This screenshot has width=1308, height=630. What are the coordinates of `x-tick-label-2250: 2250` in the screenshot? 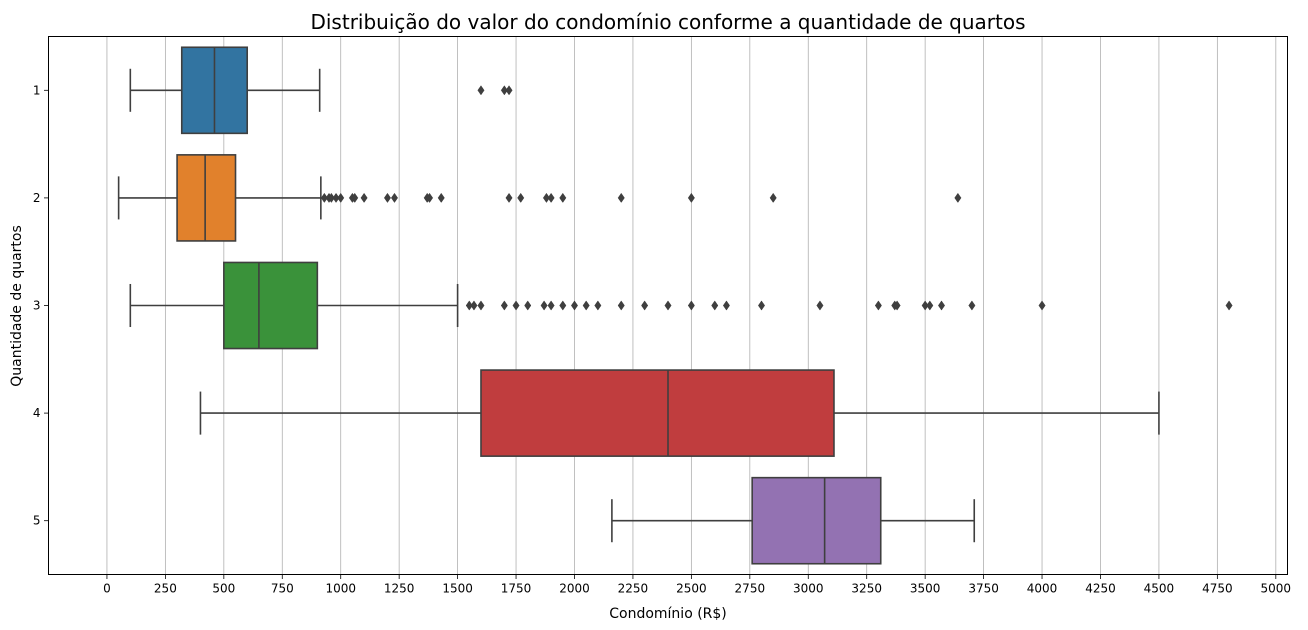 It's located at (633, 589).